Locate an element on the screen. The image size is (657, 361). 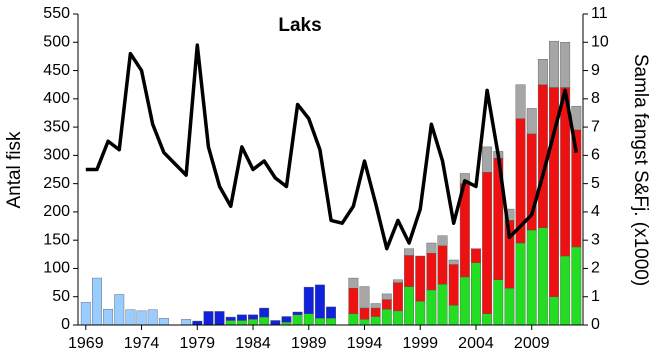
y-tick-label: 500 is located at coordinates (56, 41).